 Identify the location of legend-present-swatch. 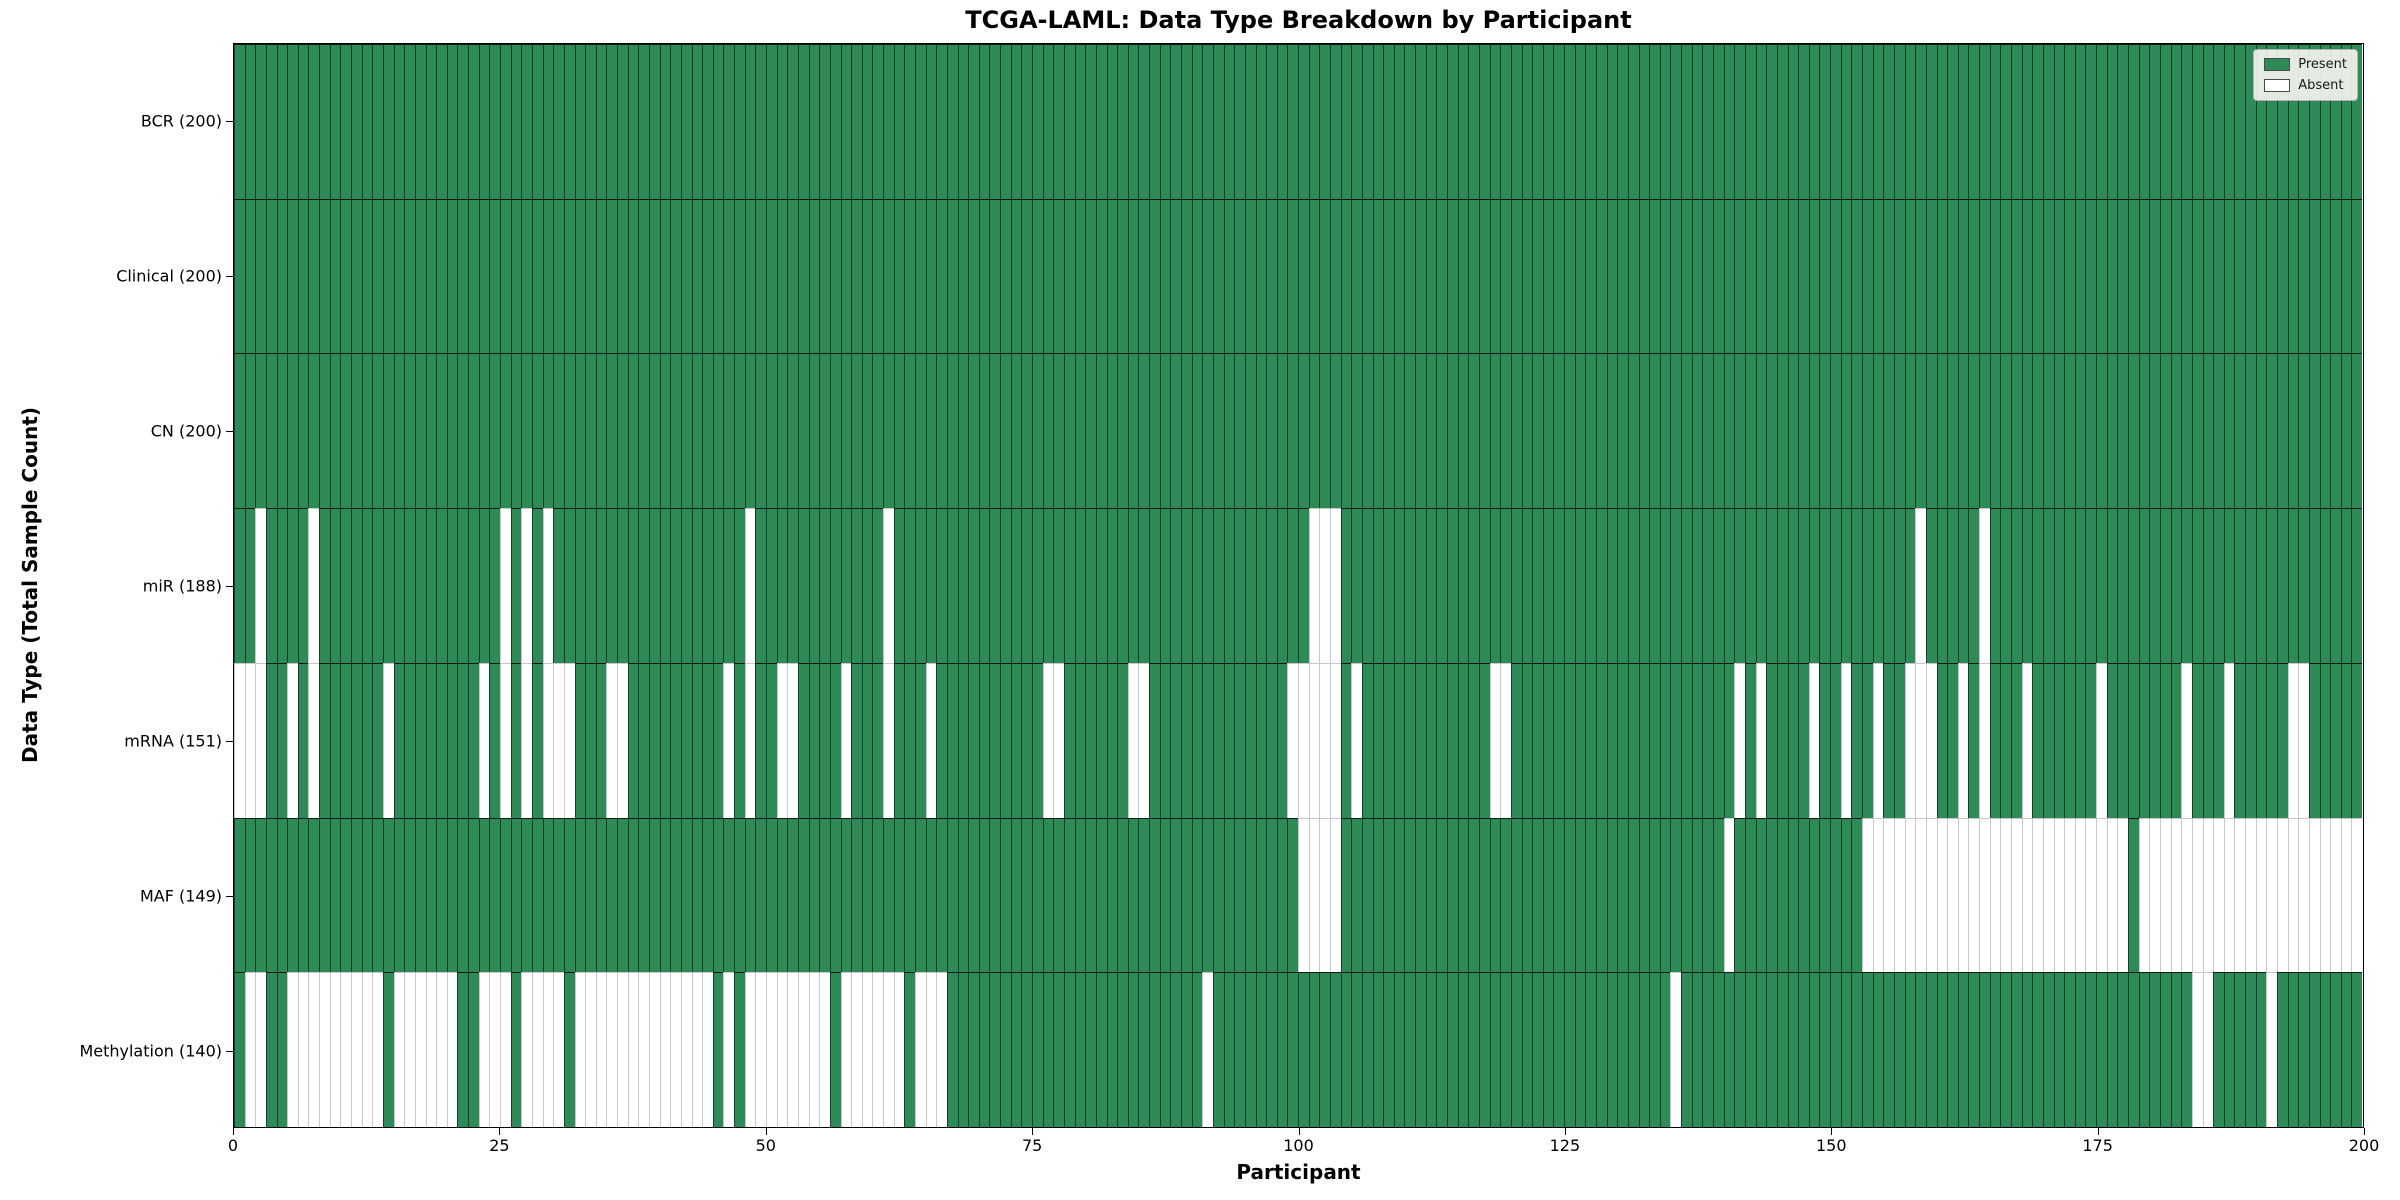
(2277, 64).